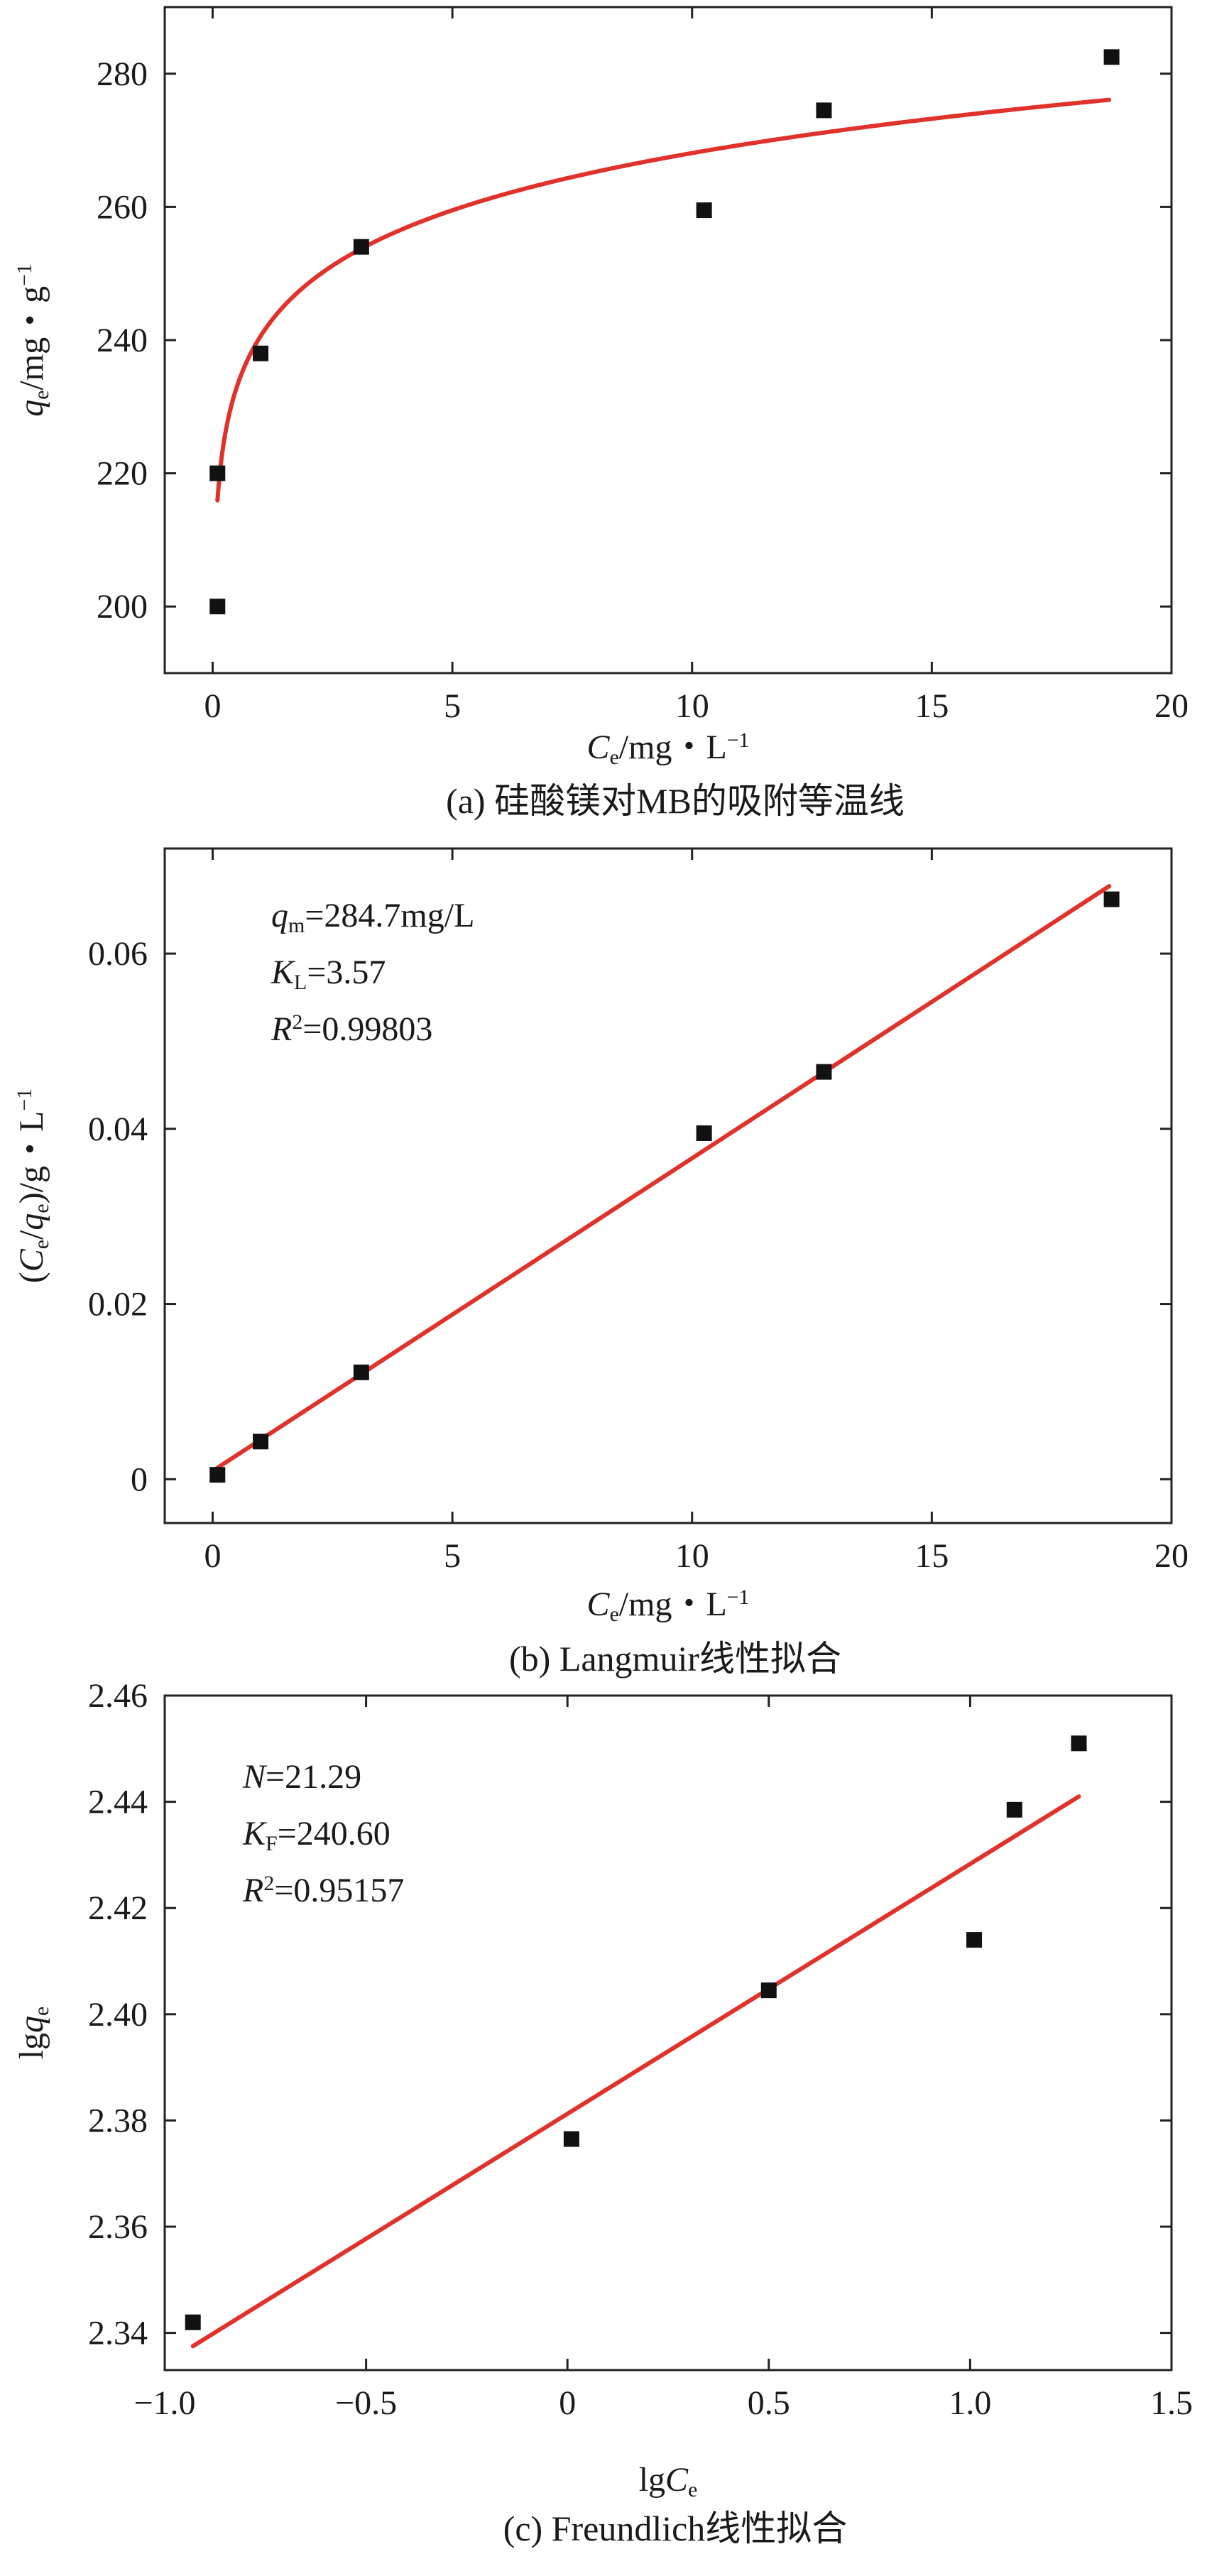 This screenshot has width=1207, height=2576. Describe the element at coordinates (675, 1659) in the screenshot. I see `panel-caption: (b) Langmuir线性拟合` at that location.